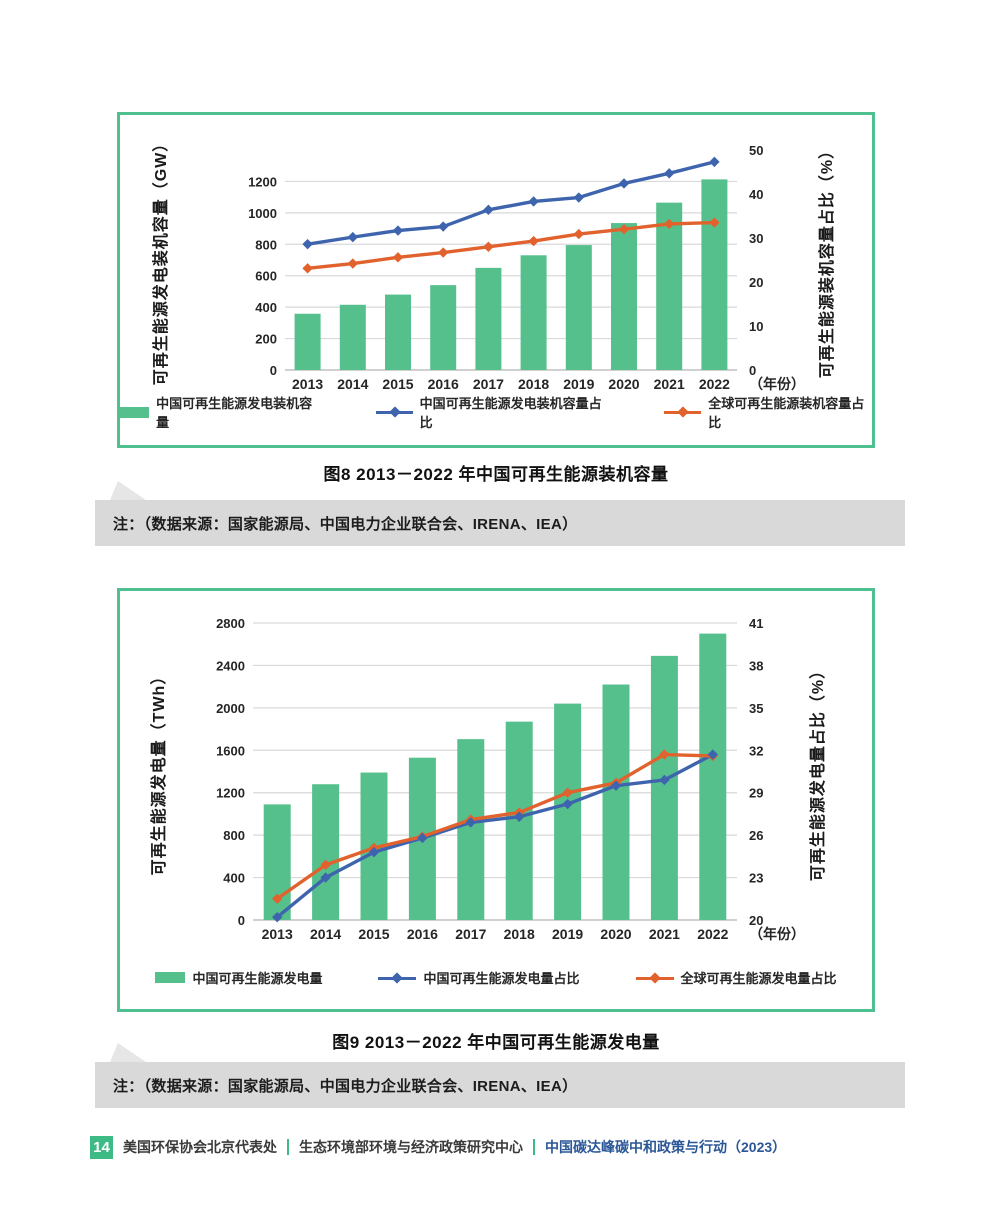 This screenshot has width=992, height=1228. I want to click on svg-text: 可再生能源装机容量占比（%）, so click(826, 260).